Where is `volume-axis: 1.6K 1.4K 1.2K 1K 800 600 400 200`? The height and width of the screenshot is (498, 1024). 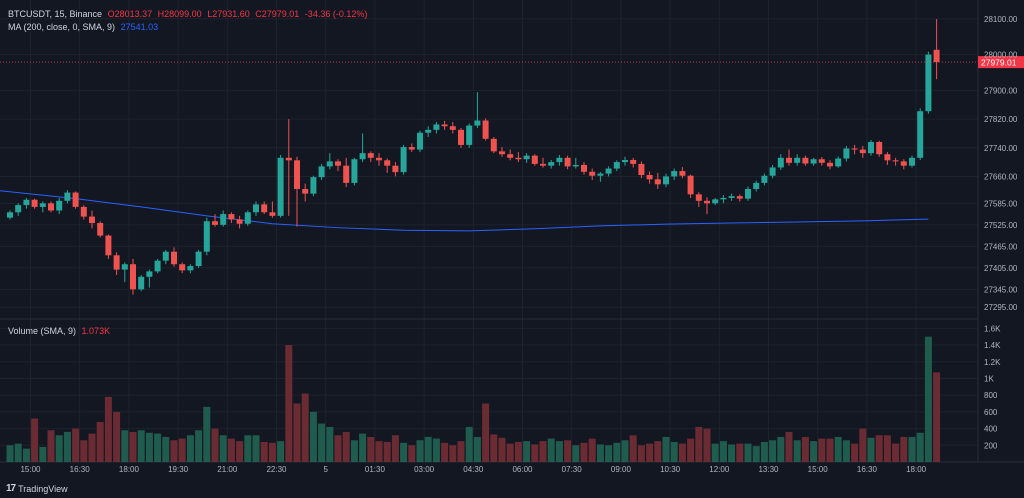
volume-axis: 1.6K 1.4K 1.2K 1K 800 600 400 200 is located at coordinates (992, 387).